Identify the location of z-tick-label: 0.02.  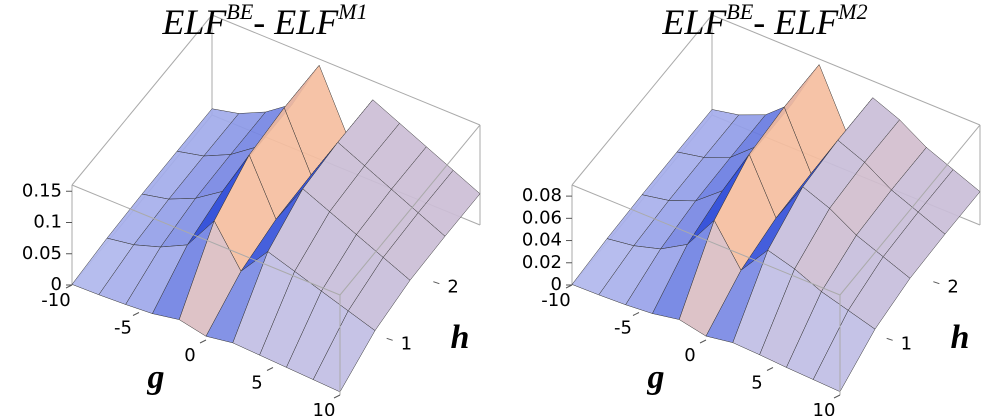
(542, 262).